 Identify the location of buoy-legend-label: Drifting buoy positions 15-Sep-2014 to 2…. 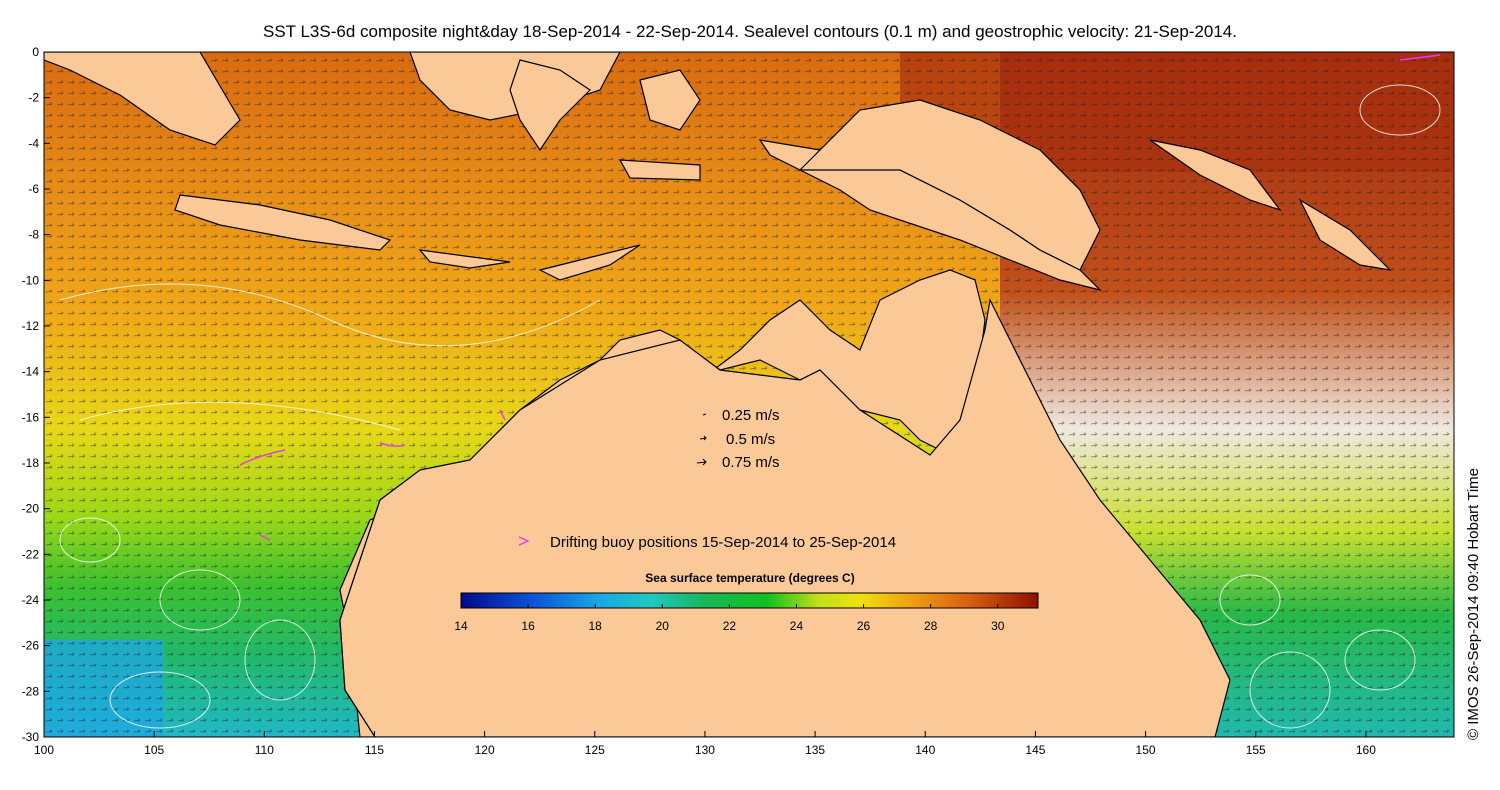
(723, 542).